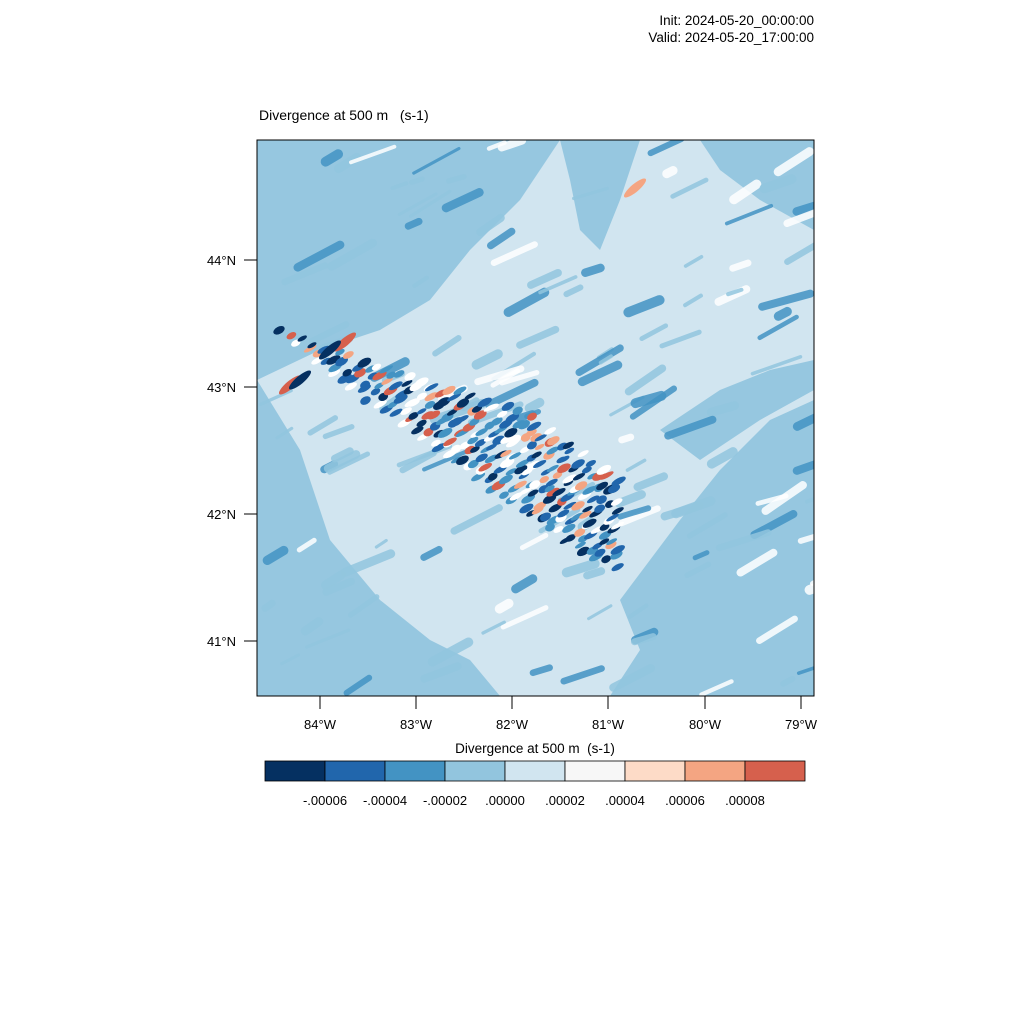  I want to click on lon-tick-label: 83°W, so click(416, 724).